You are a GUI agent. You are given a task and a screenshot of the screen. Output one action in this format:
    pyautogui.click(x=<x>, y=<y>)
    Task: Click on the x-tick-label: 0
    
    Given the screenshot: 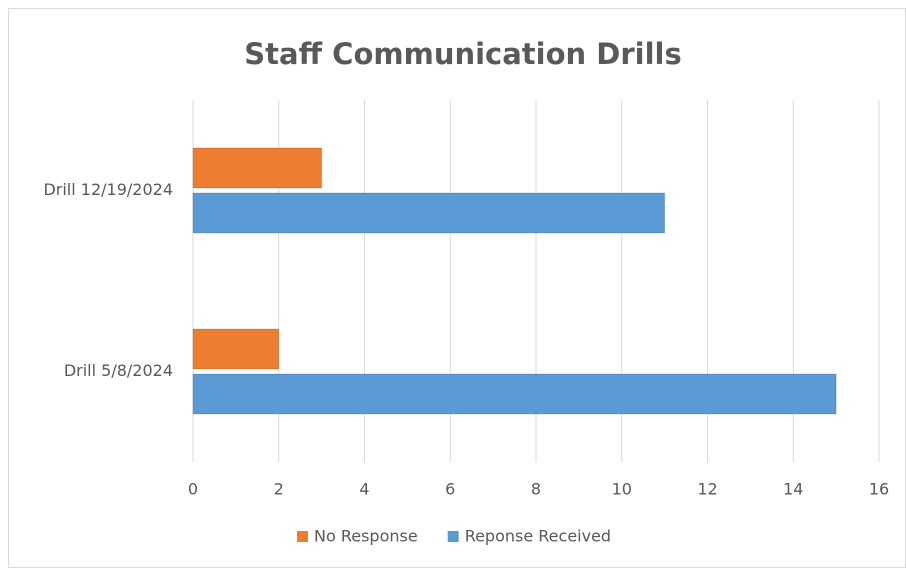 What is the action you would take?
    pyautogui.click(x=193, y=489)
    